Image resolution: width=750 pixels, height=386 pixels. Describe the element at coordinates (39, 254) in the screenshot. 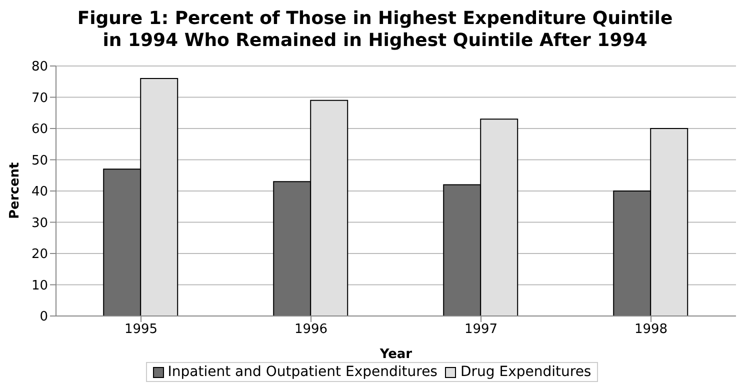

I see `y-tick-label: 20` at that location.